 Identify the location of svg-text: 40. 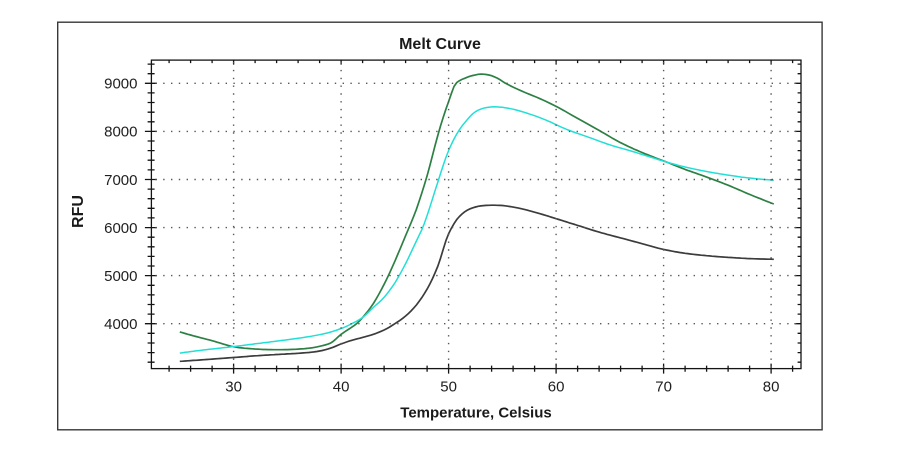
(341, 386).